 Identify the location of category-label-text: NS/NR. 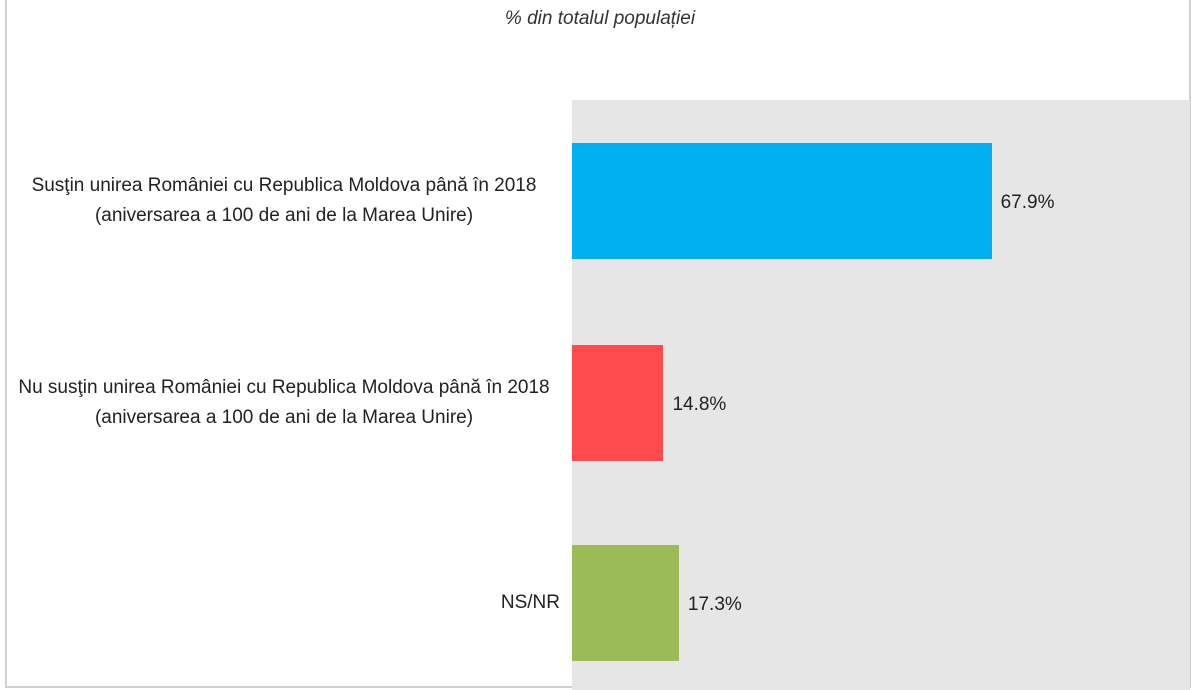
(530, 602).